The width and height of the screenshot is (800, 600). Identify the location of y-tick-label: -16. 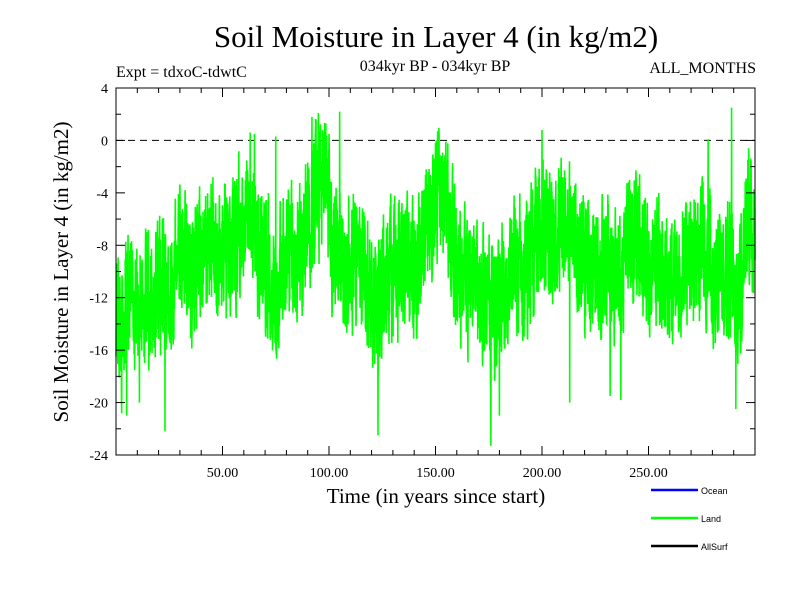
(98, 351).